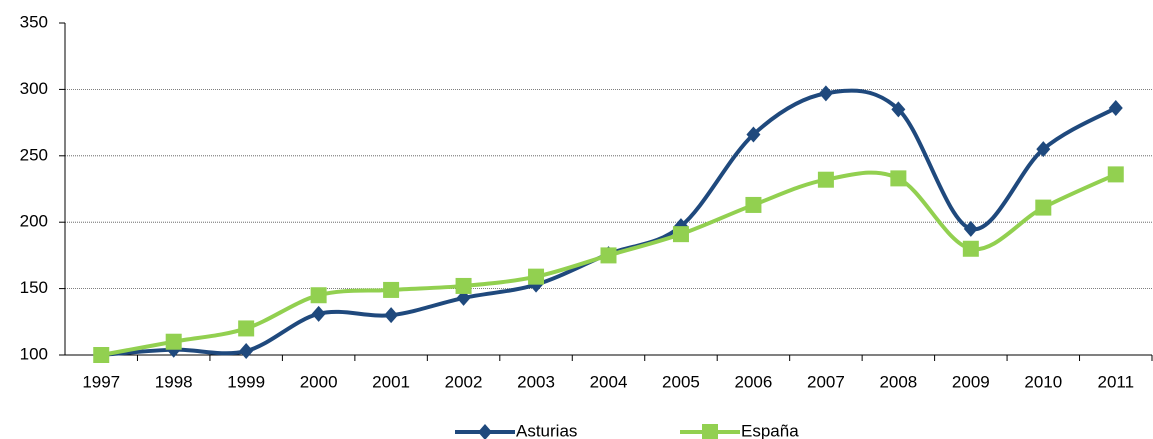  I want to click on x-tick-label: 2007, so click(826, 381).